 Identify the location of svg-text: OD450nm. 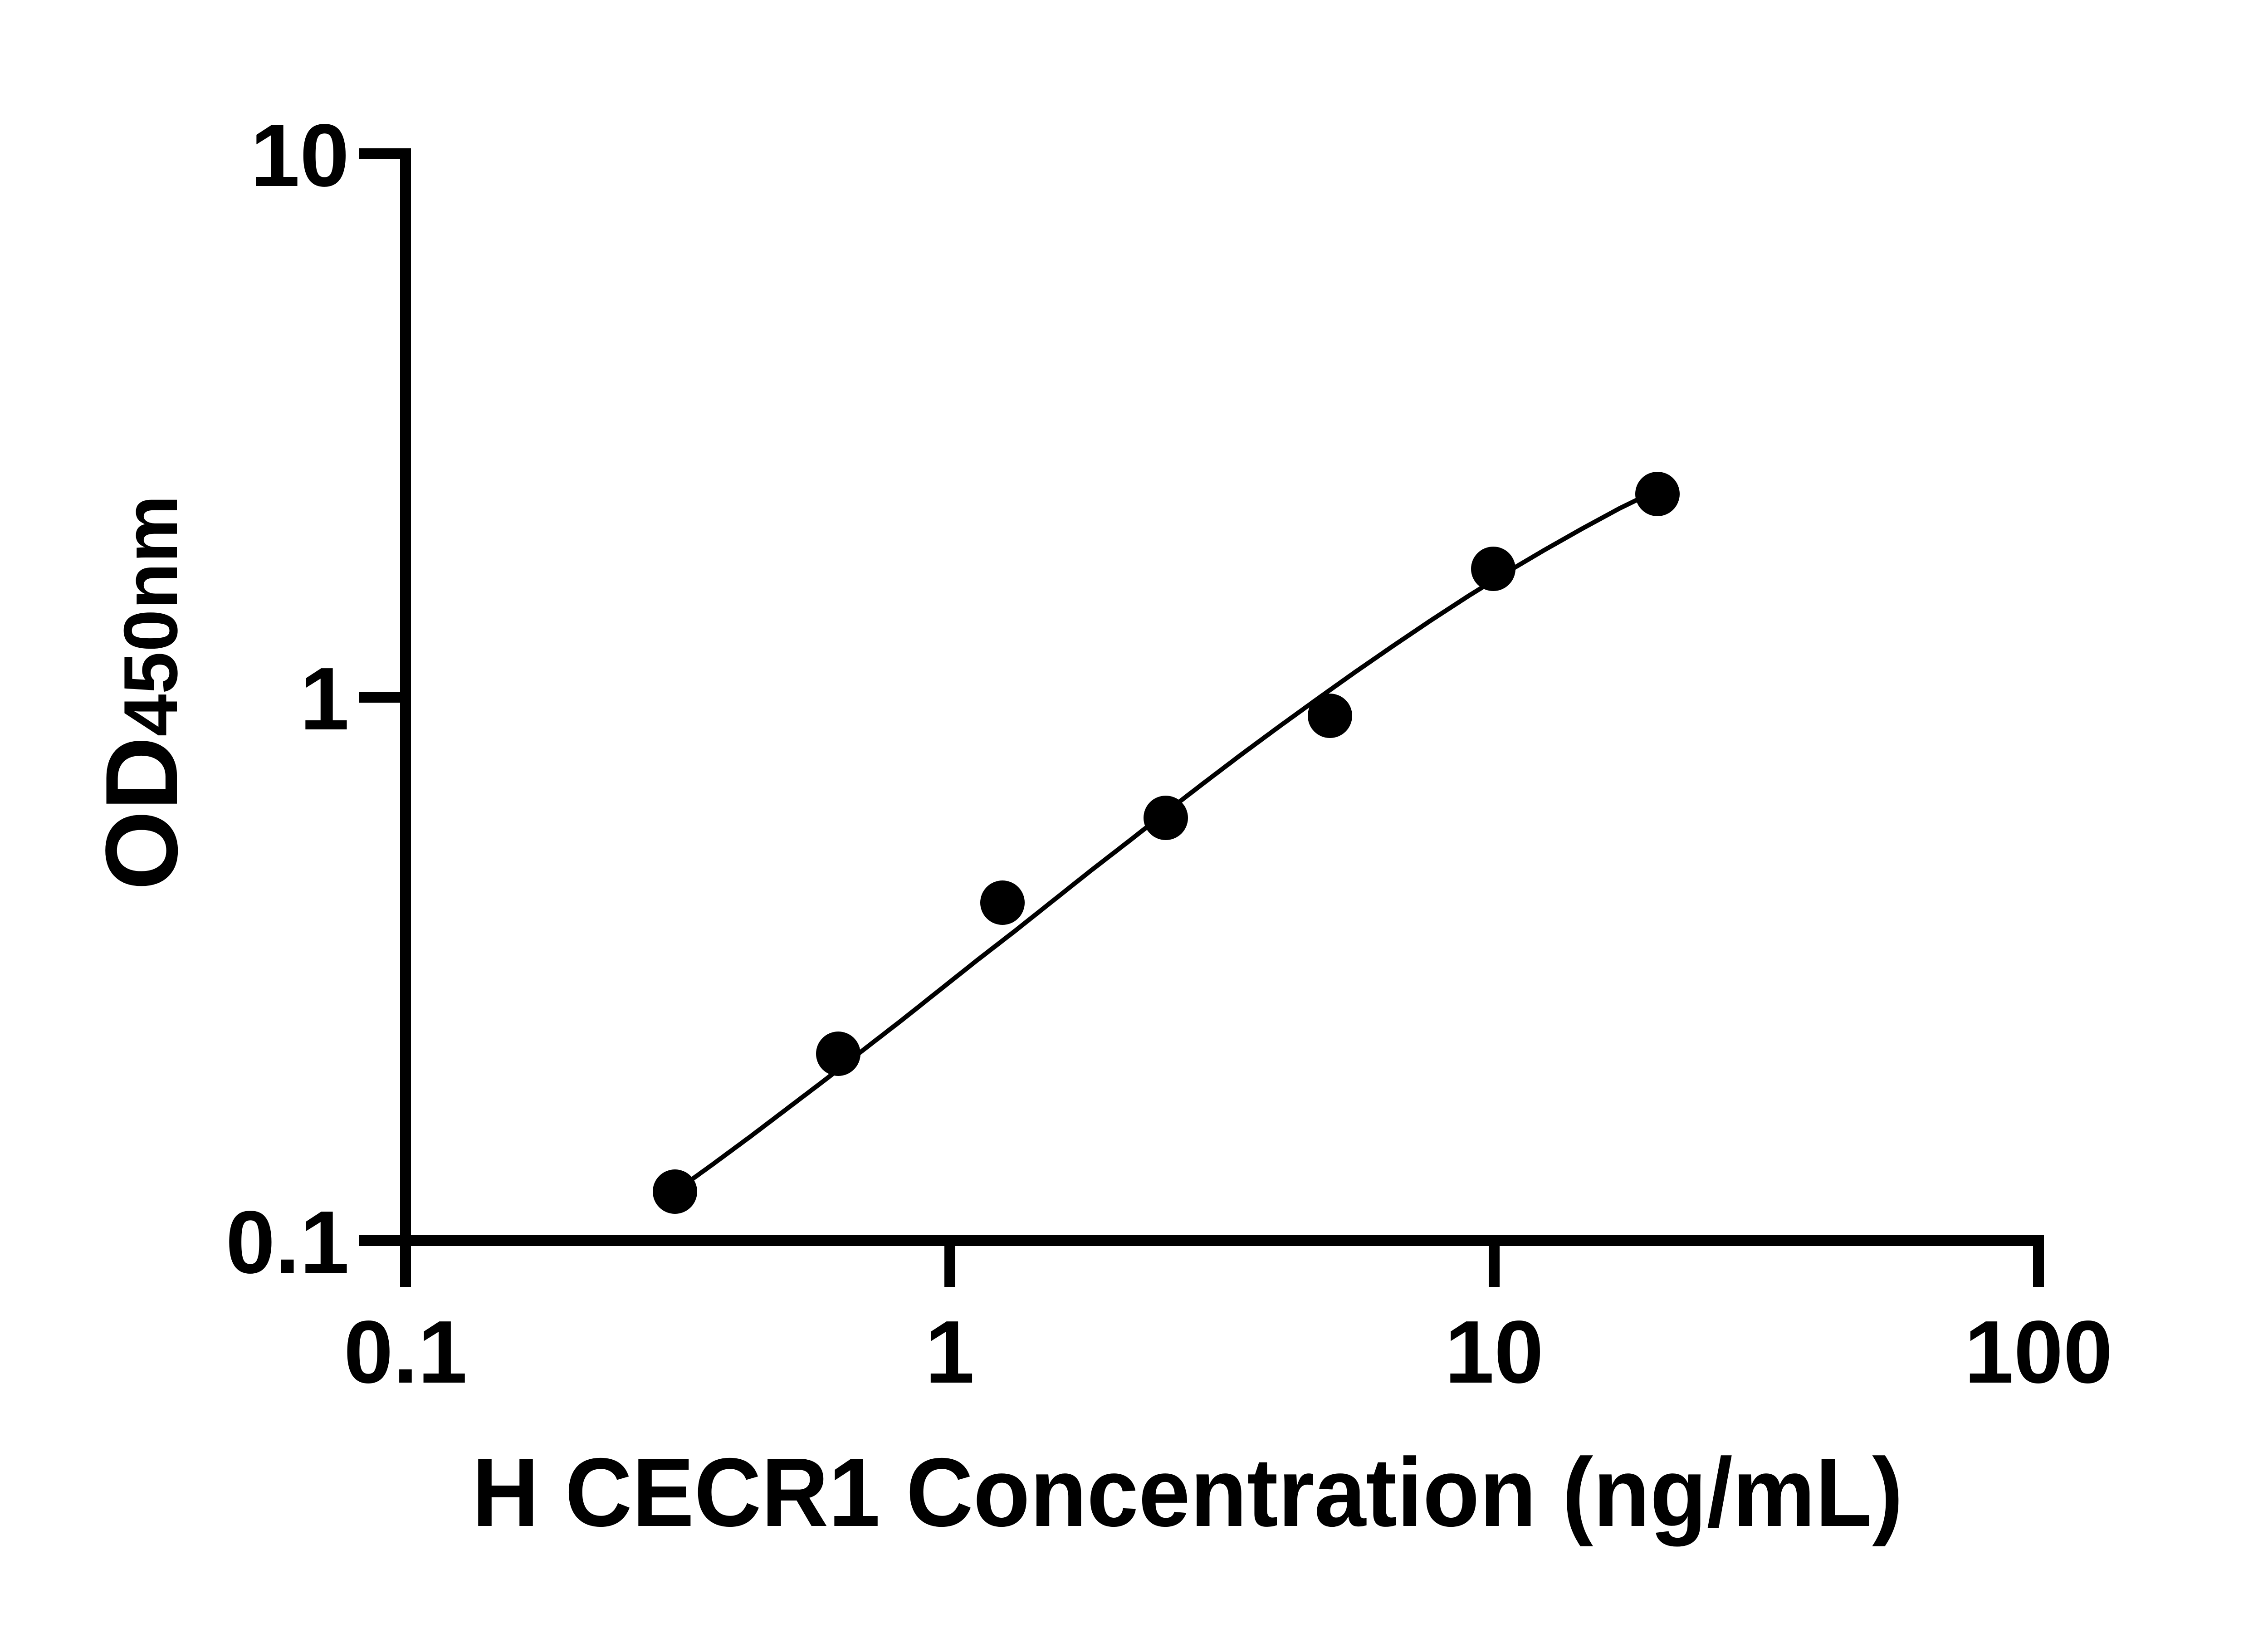
(141, 692).